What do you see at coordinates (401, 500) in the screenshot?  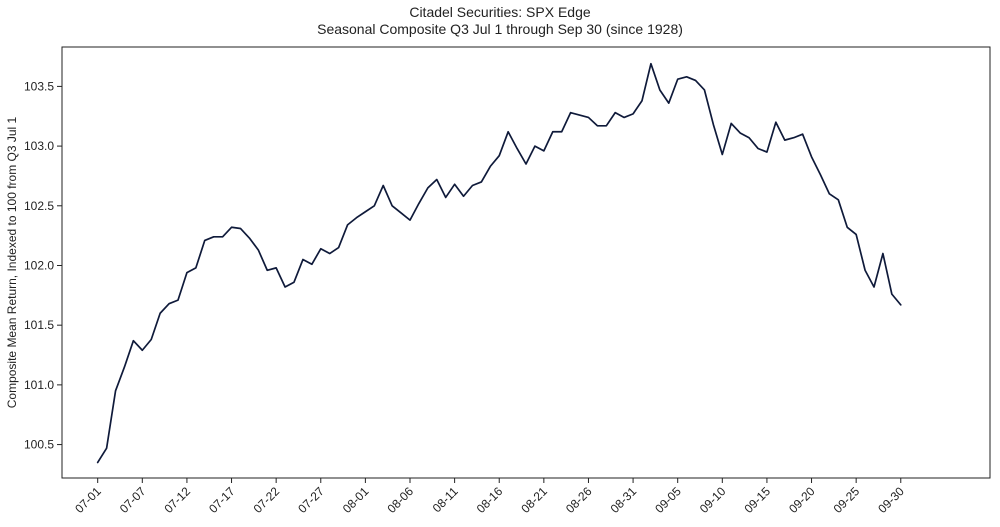 I see `x-tick-label: 08-06` at bounding box center [401, 500].